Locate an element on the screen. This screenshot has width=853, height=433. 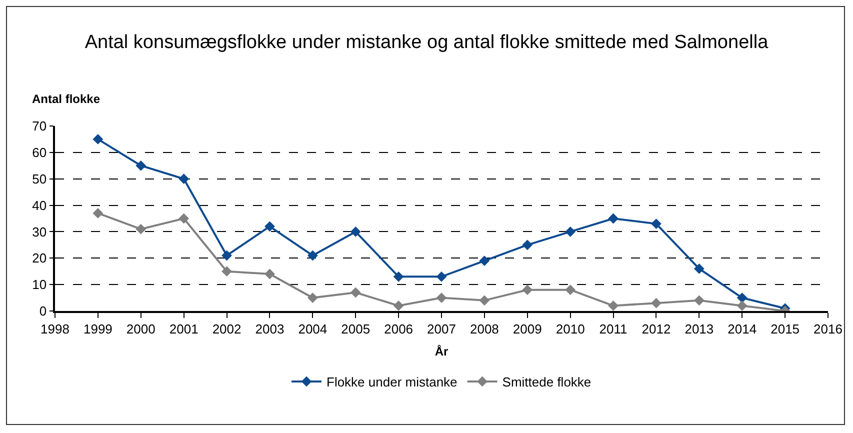
x-tick-label: 2015 is located at coordinates (785, 328).